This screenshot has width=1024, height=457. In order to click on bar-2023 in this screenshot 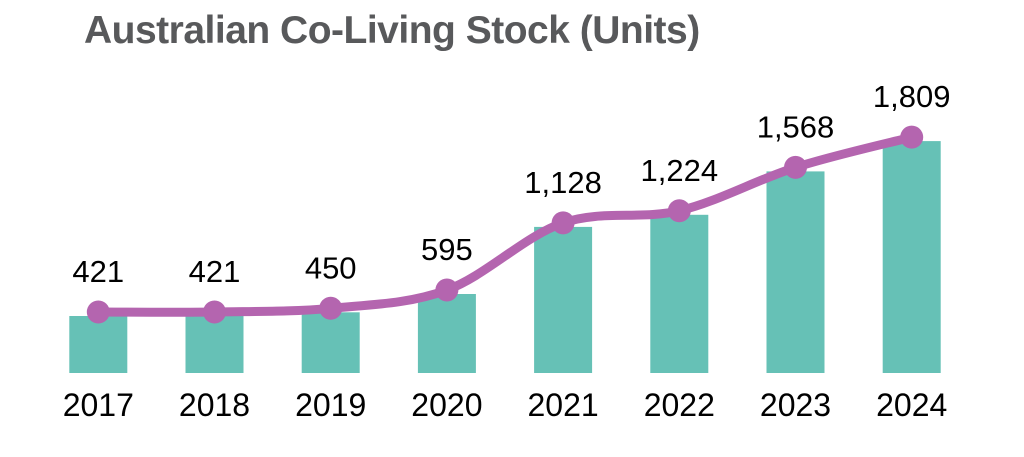, I will do `click(795, 272)`.